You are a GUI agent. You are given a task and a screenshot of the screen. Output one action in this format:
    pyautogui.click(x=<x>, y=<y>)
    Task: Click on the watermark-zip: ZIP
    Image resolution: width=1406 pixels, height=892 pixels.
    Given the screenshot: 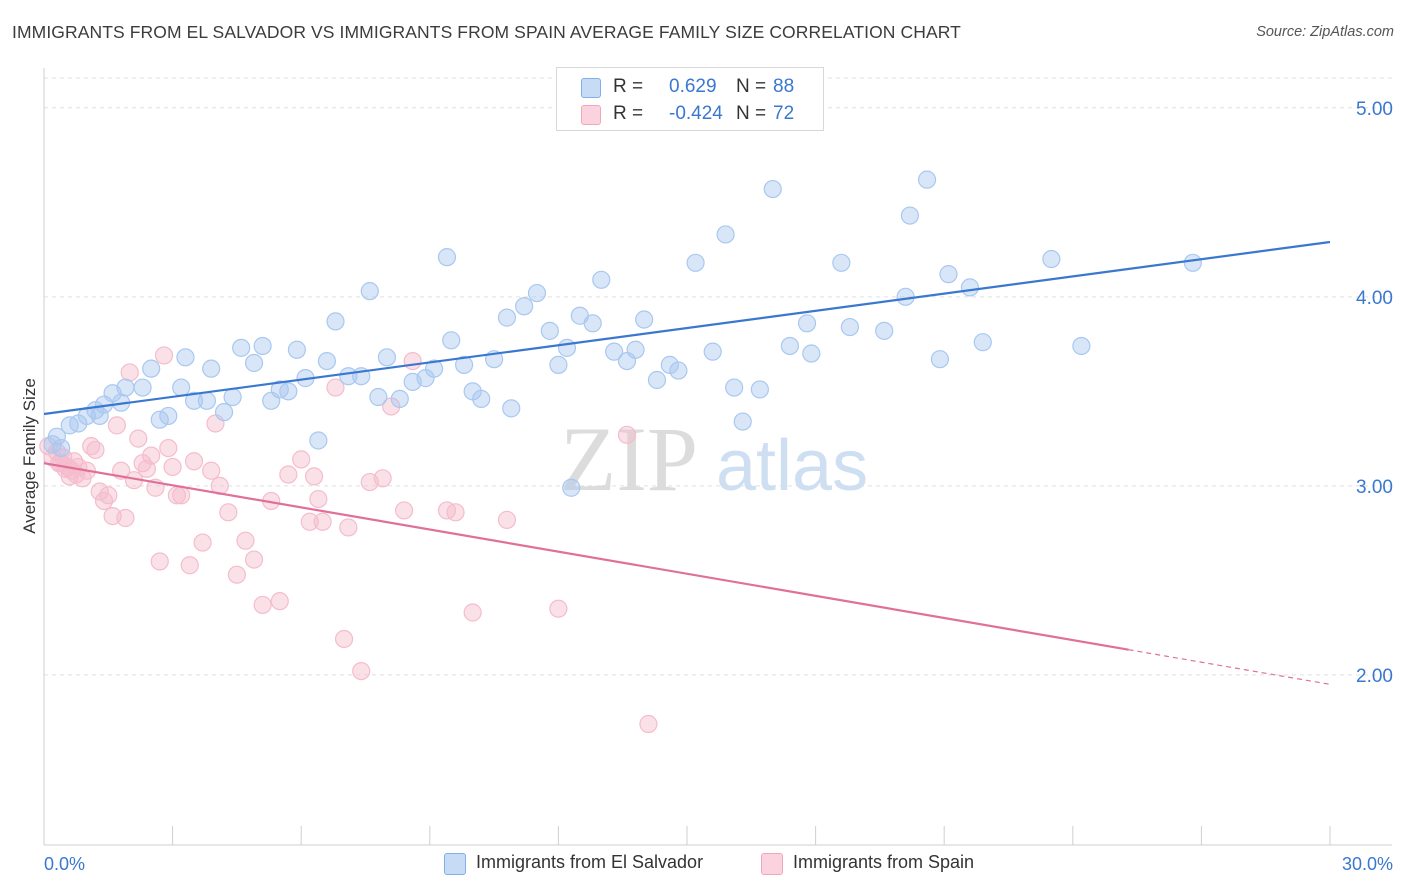 What is the action you would take?
    pyautogui.click(x=629, y=459)
    